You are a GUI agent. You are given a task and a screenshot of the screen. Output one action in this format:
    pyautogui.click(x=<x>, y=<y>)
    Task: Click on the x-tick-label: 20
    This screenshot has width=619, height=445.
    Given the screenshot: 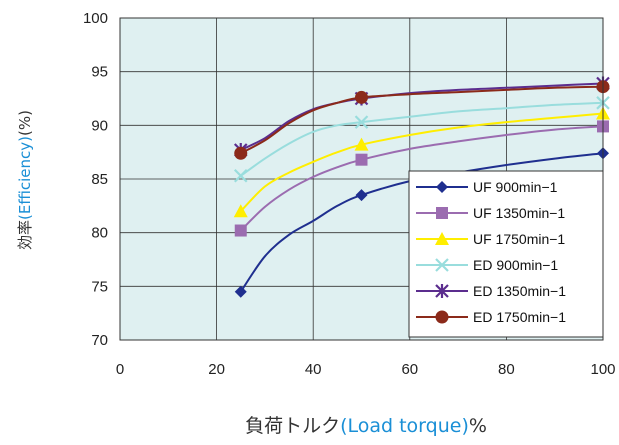 What is the action you would take?
    pyautogui.click(x=216, y=369)
    